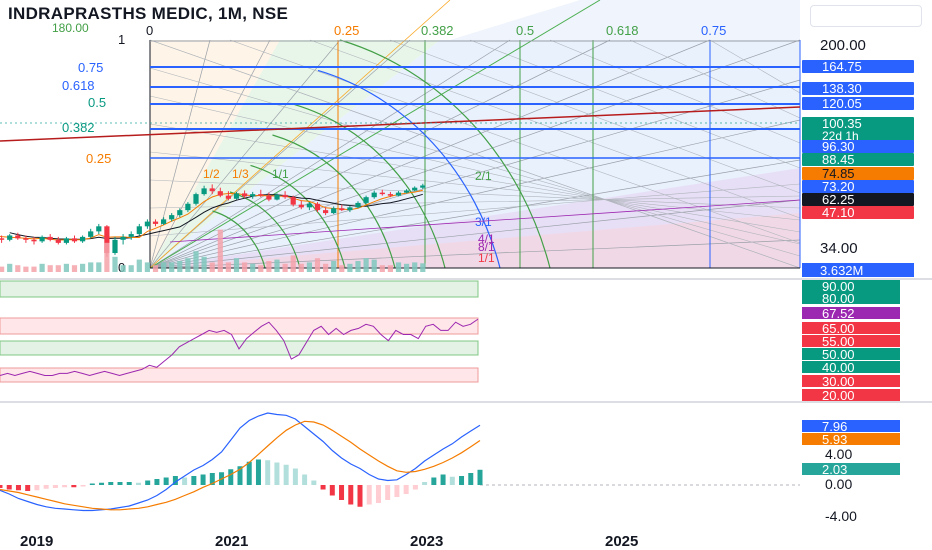  Describe the element at coordinates (858, 159) in the screenshot. I see `price-badge-88.45: 88.45` at that location.